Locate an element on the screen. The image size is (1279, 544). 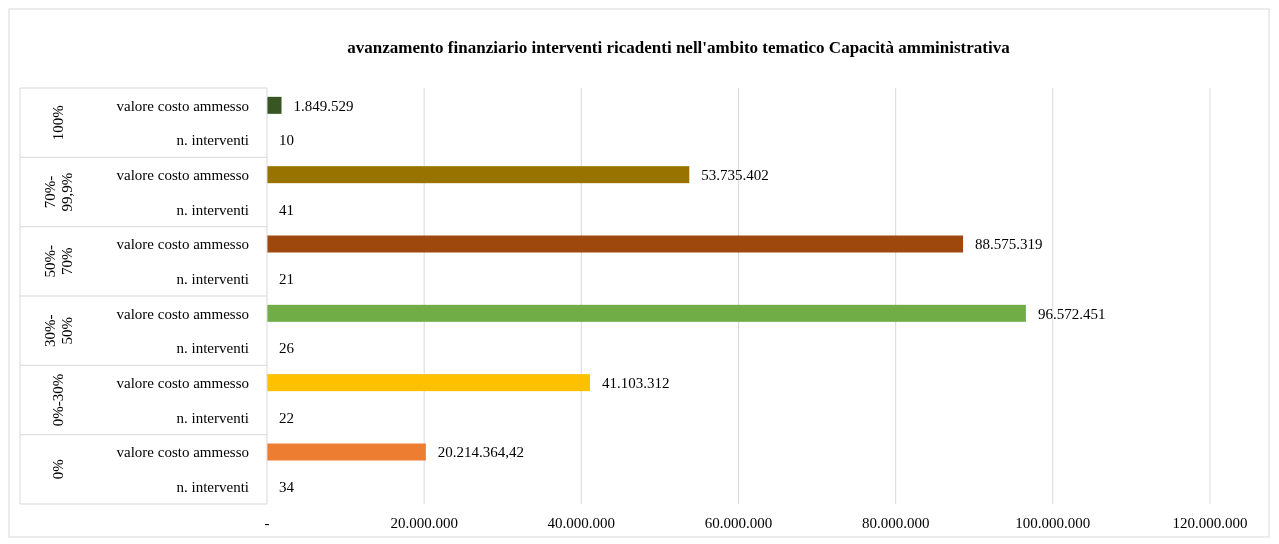
text: 100% is located at coordinates (58, 123).